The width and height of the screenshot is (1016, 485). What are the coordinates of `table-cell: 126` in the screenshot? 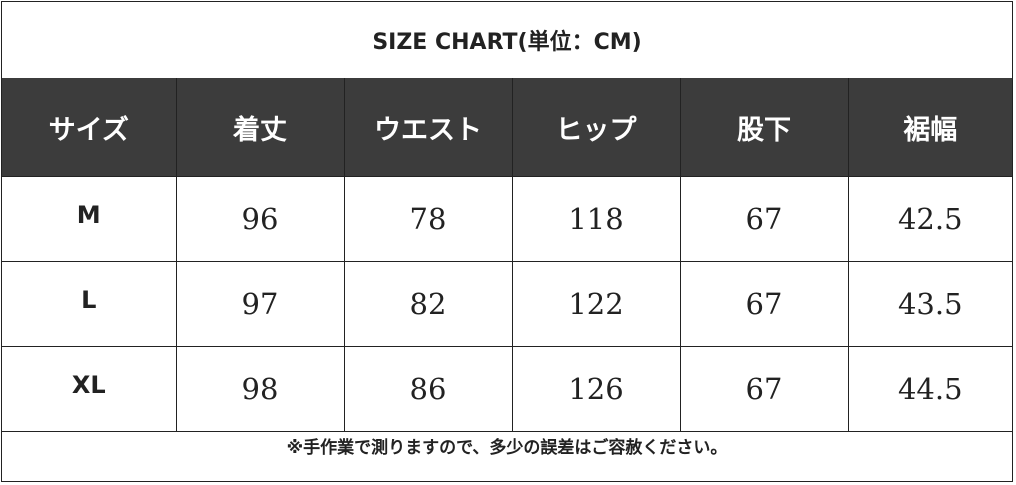 It's located at (596, 389).